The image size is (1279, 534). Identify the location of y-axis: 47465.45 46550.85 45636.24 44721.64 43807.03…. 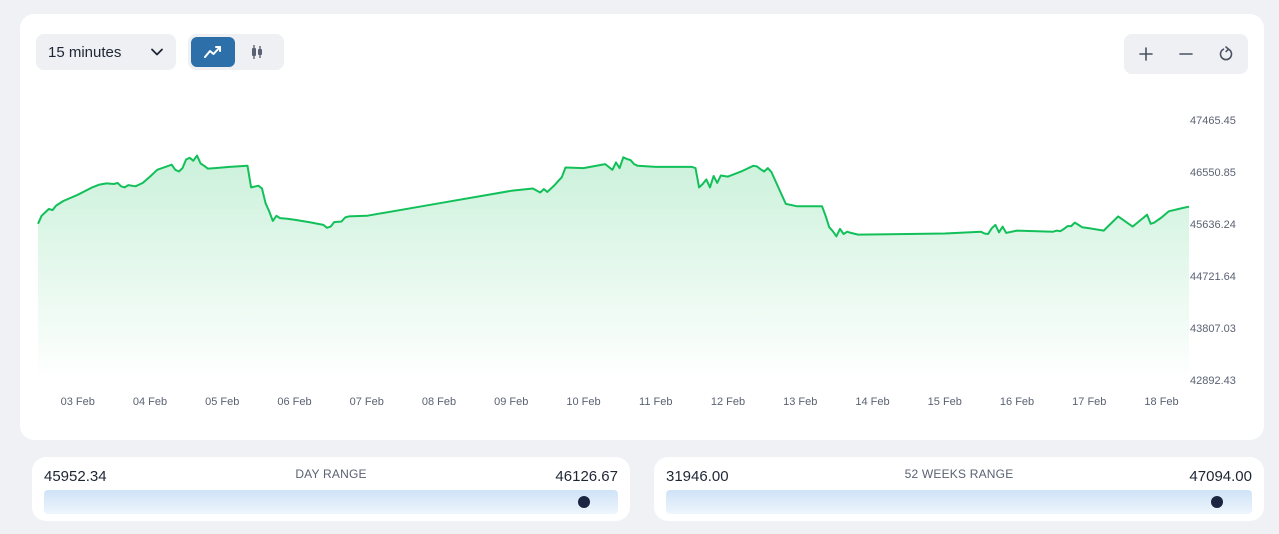
(1213, 251).